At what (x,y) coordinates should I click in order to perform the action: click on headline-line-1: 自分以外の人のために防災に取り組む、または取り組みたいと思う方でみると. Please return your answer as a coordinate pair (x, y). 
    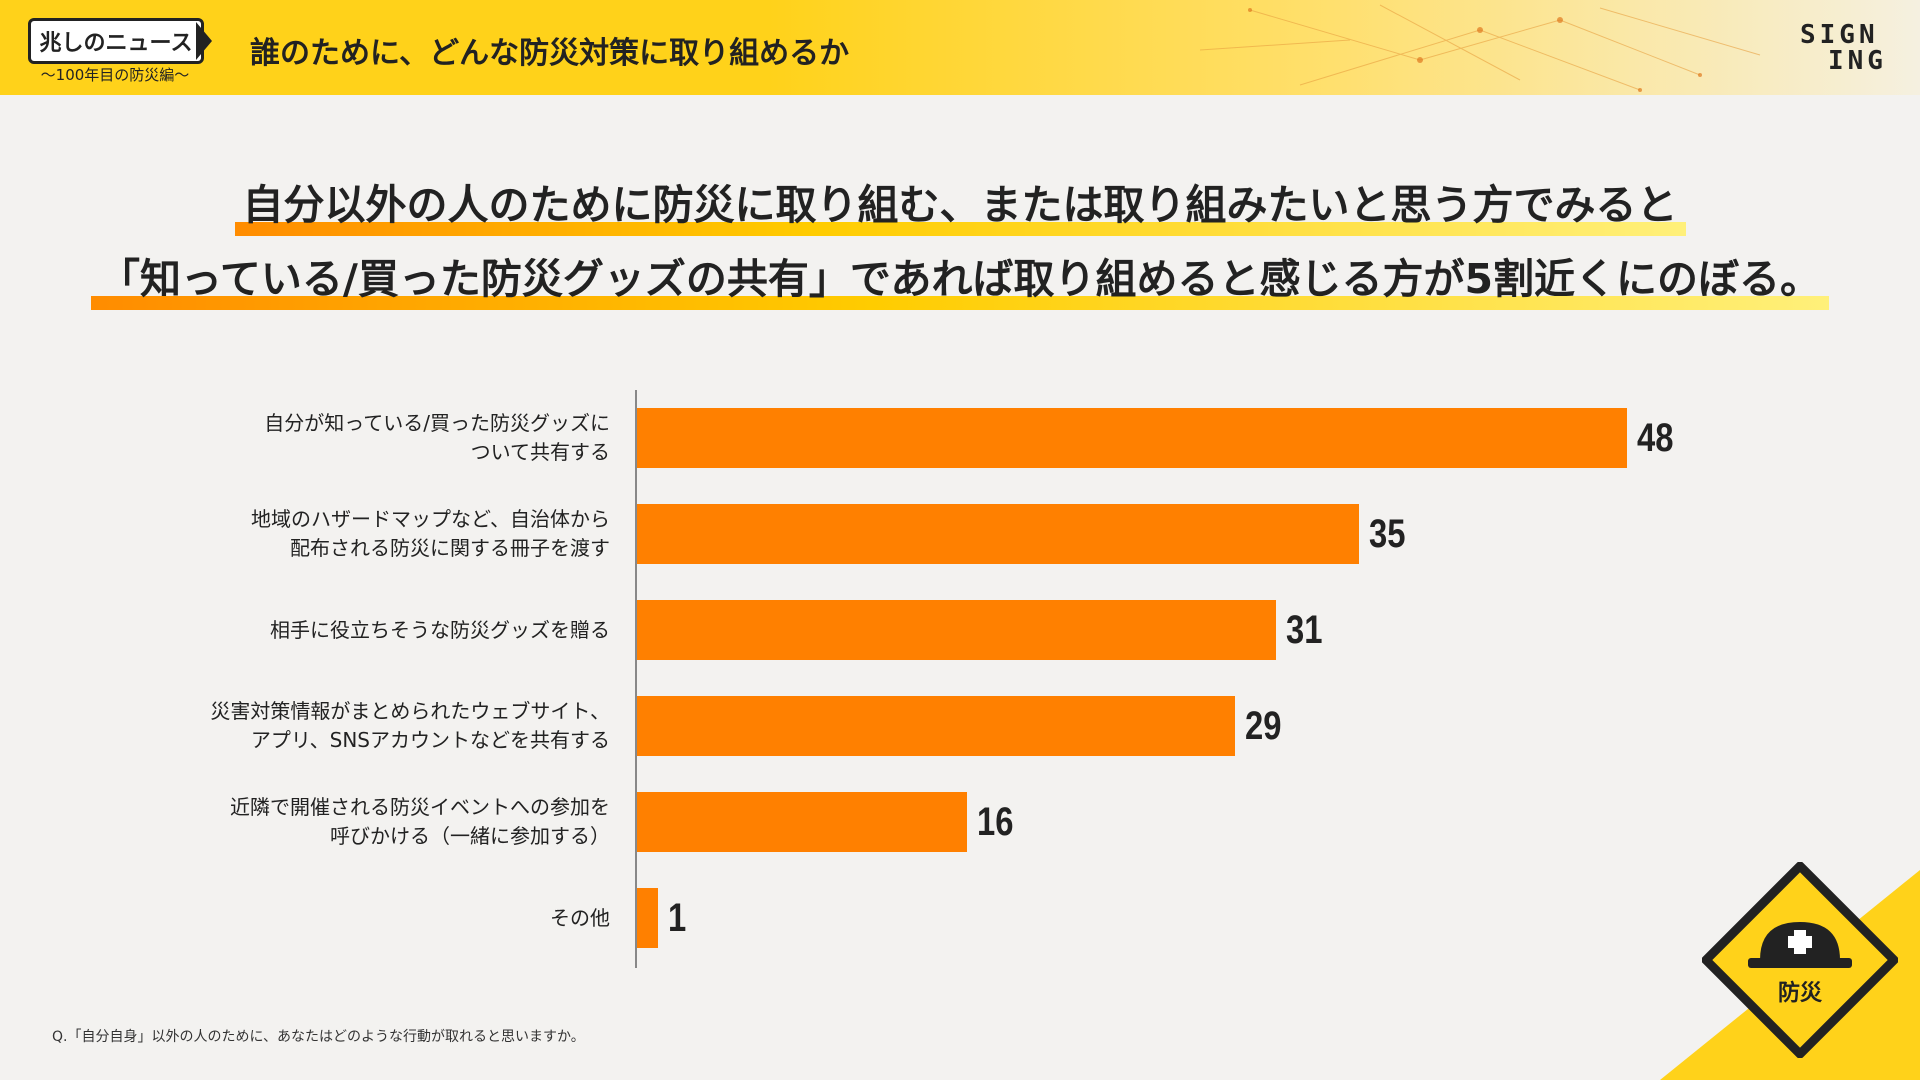
    Looking at the image, I should click on (960, 205).